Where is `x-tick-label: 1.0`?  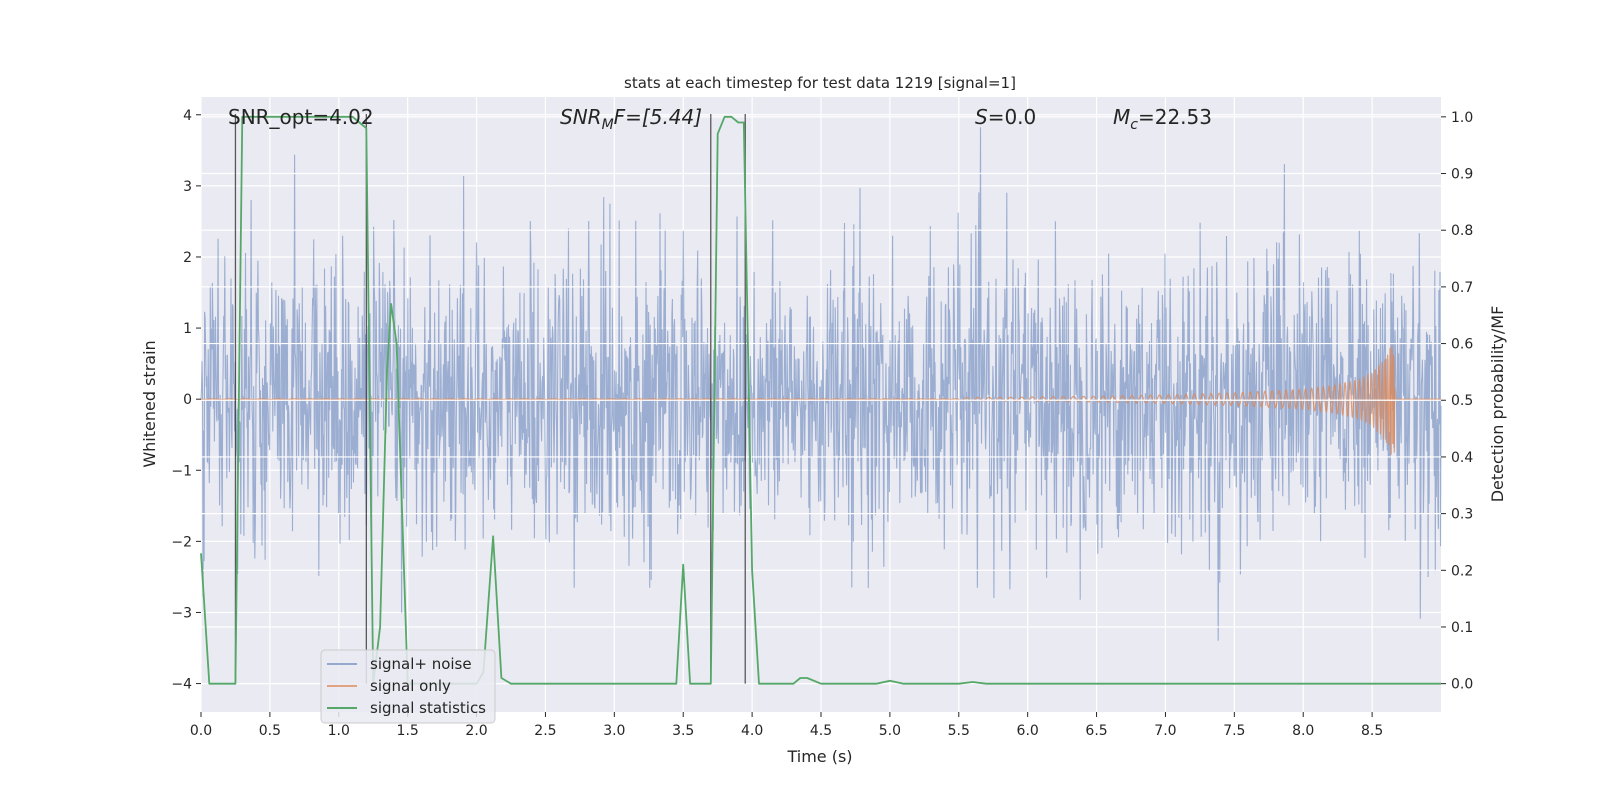 x-tick-label: 1.0 is located at coordinates (339, 731).